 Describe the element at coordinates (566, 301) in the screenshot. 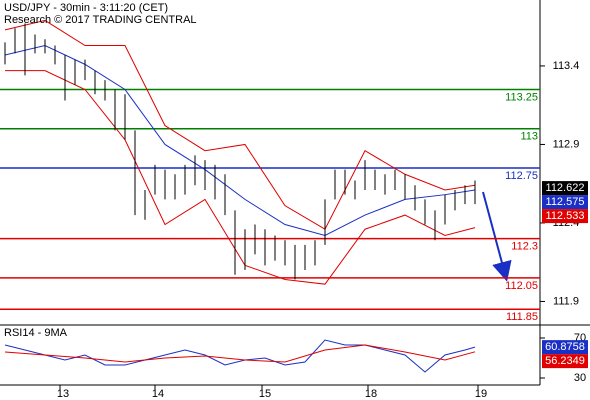

I see `y-tick-label: 111.9` at that location.